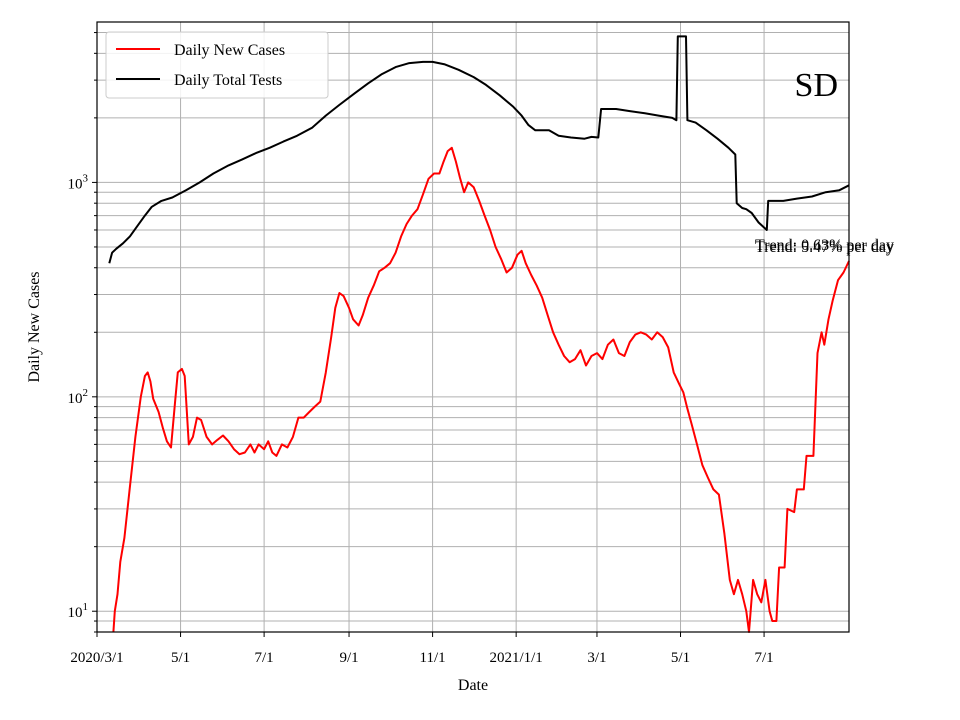 The image size is (960, 720). I want to click on x-tick-label: 2020/3/1, so click(96, 658).